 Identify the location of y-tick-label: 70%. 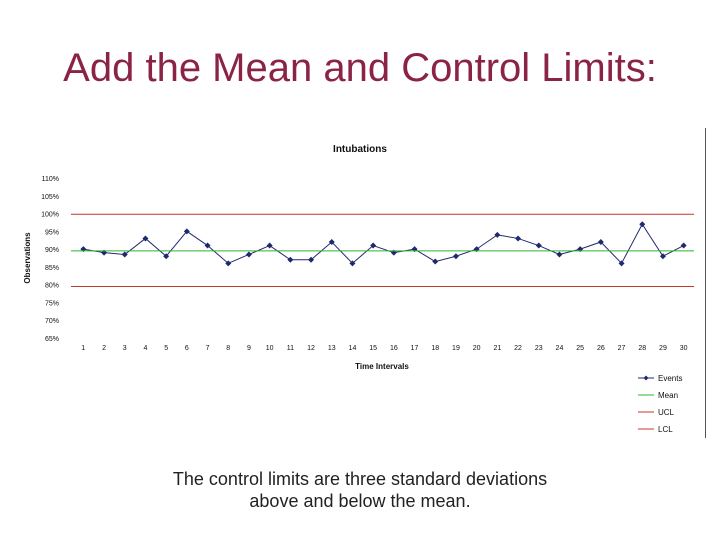
(52, 321).